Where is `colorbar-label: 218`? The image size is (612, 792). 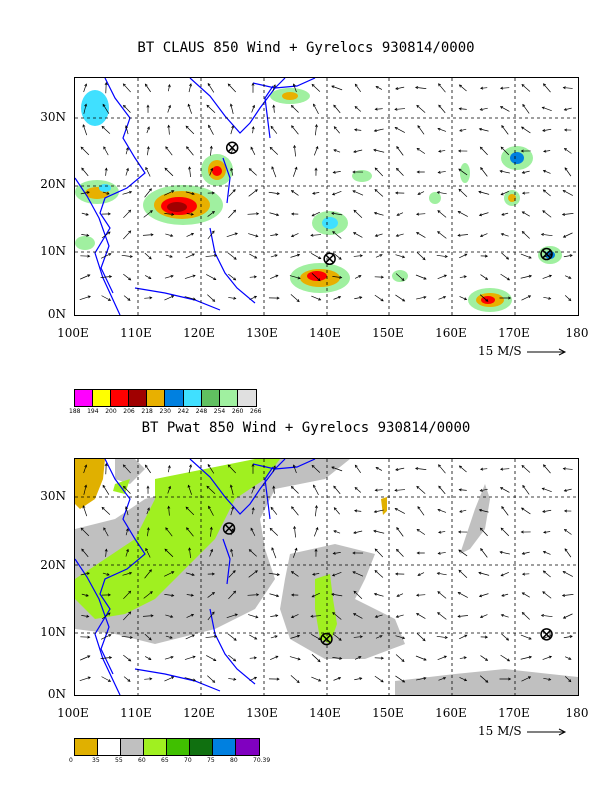
colorbar-label: 218 is located at coordinates (147, 411).